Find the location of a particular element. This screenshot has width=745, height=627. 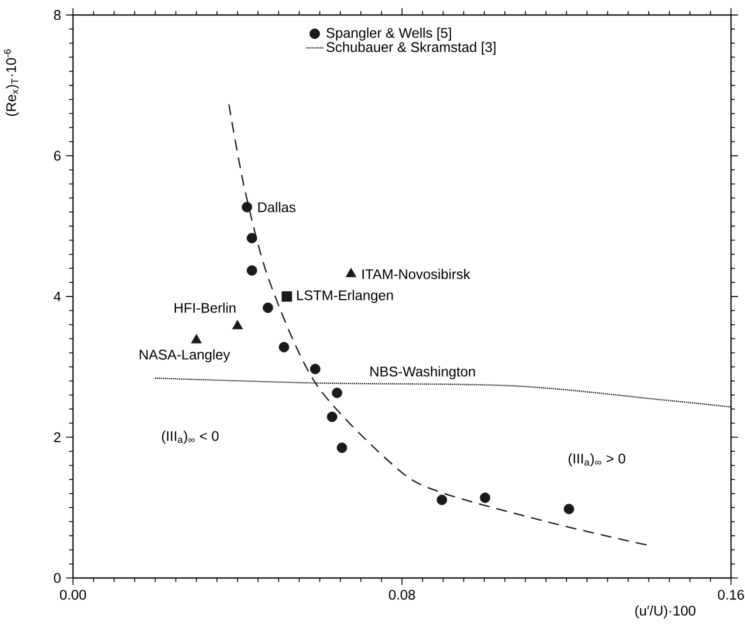

y-tick-label: 8 is located at coordinates (57, 15).